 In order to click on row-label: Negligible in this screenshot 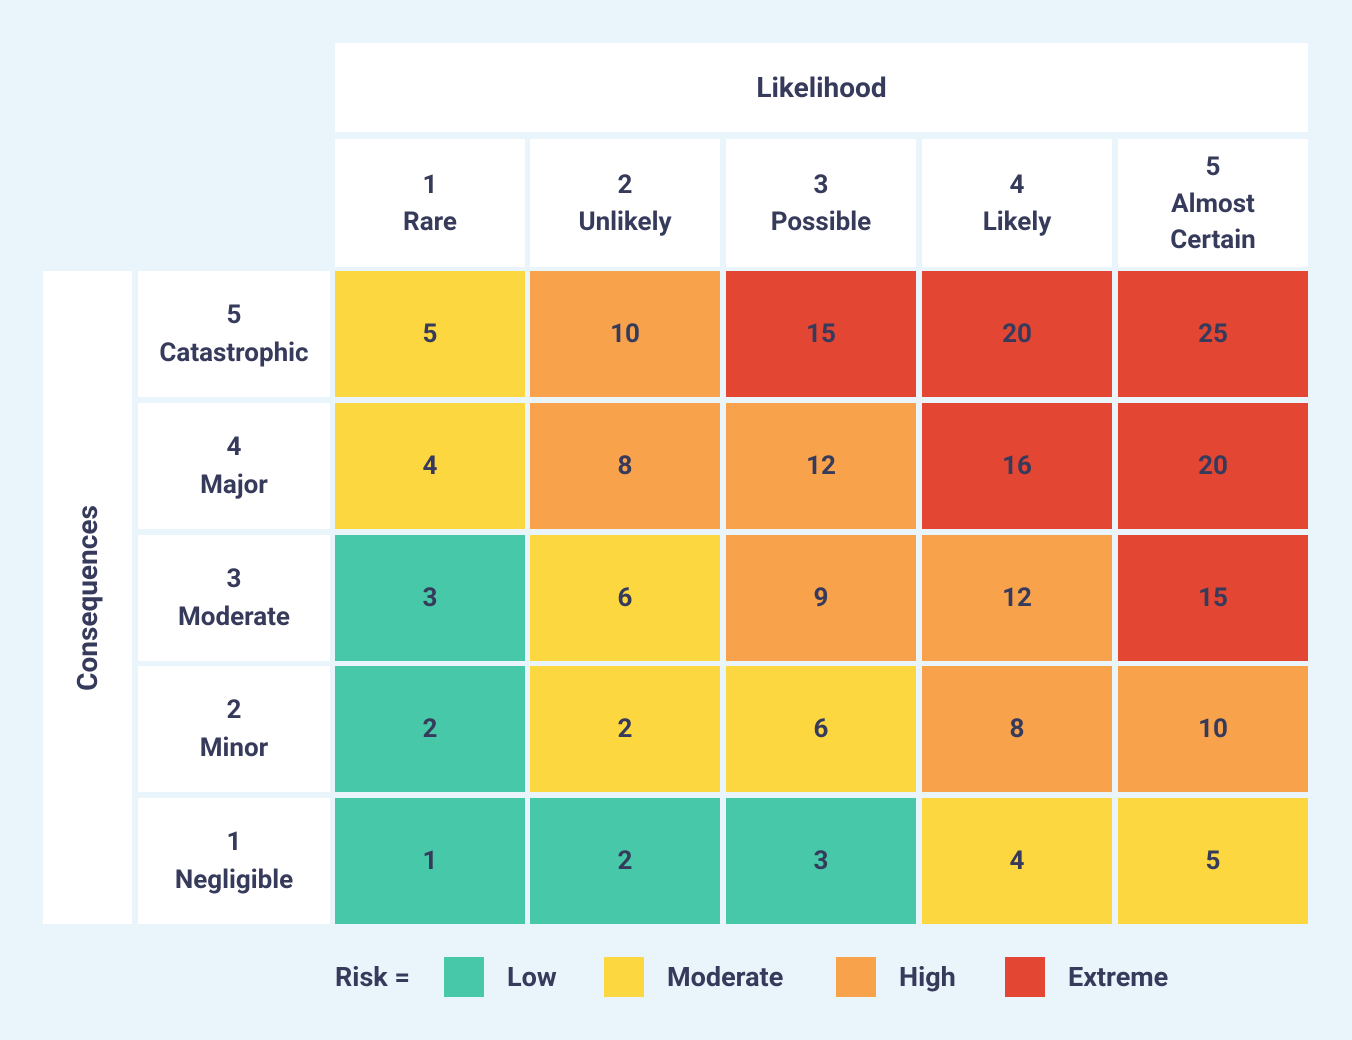, I will do `click(234, 880)`.